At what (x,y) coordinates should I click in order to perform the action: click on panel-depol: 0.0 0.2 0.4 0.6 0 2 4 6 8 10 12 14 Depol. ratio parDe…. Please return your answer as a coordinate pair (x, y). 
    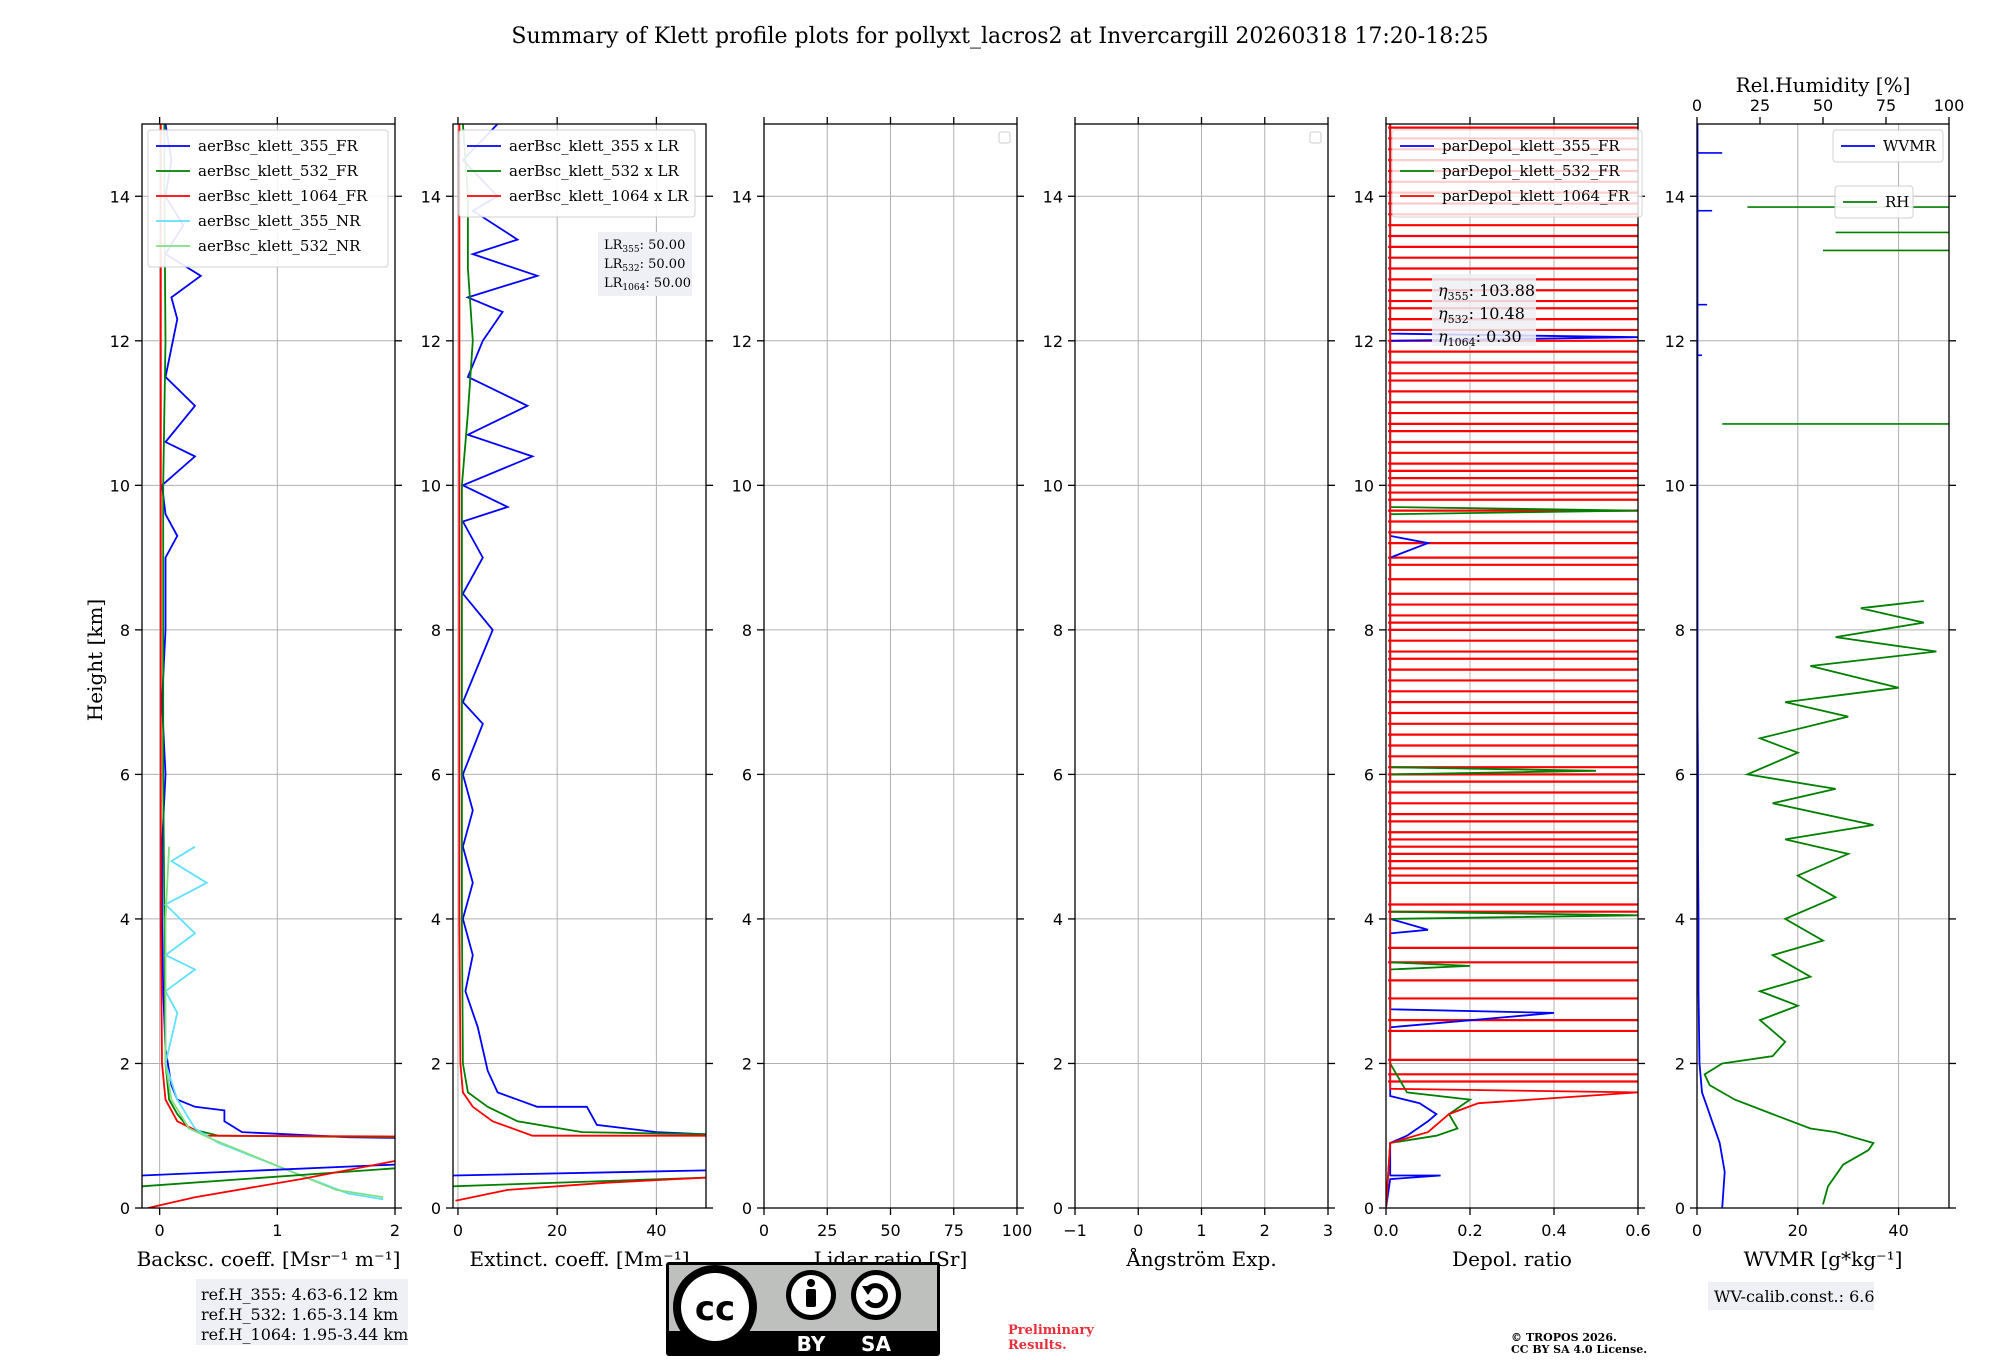
    Looking at the image, I should click on (1502, 694).